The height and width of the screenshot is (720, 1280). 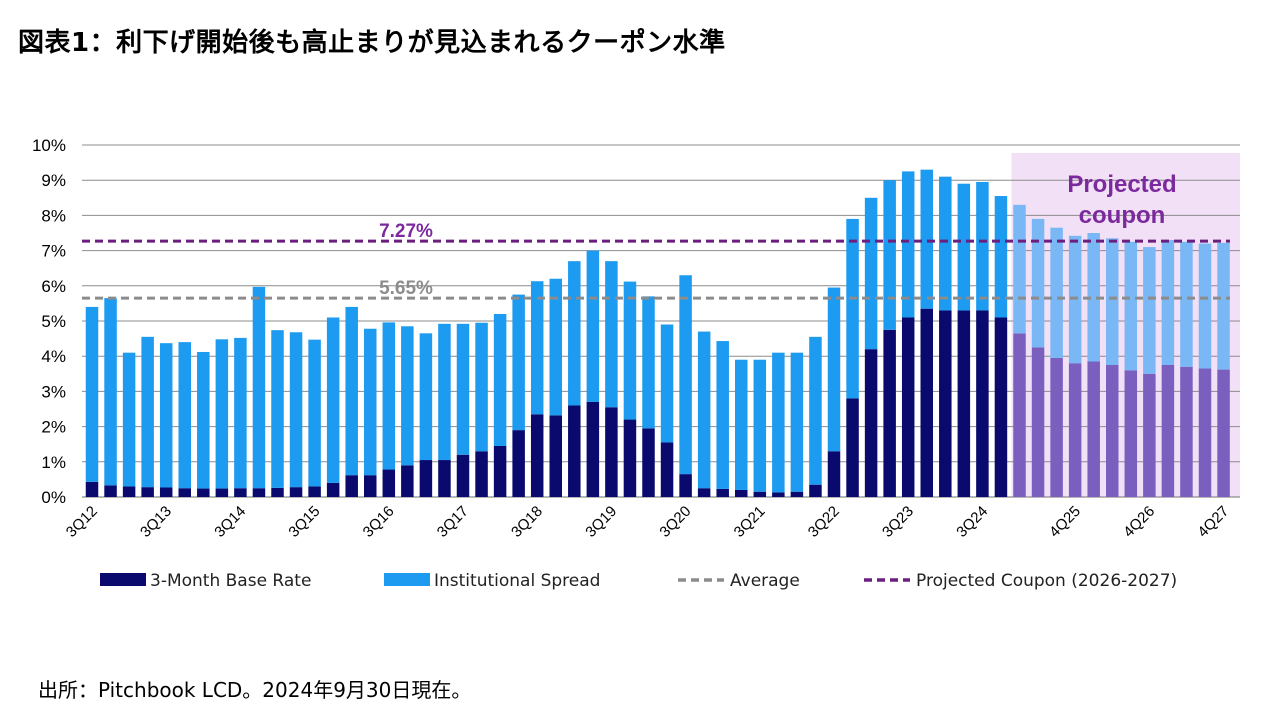 What do you see at coordinates (972, 522) in the screenshot?
I see `x-tick-label: 3Q24` at bounding box center [972, 522].